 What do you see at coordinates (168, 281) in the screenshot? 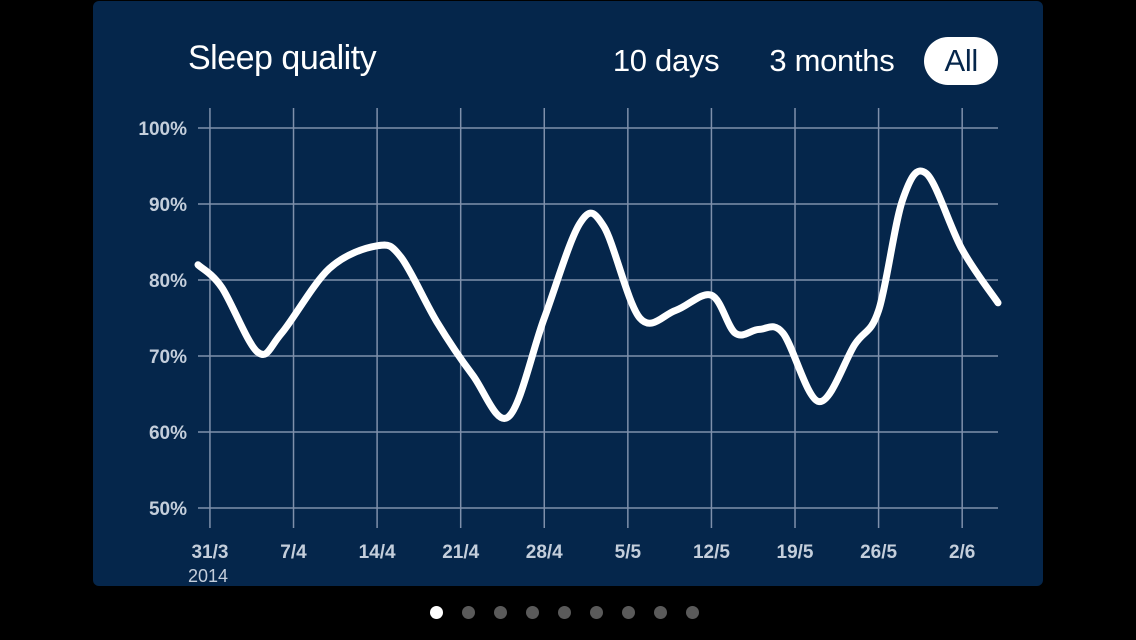
I see `y-tick-label: 80%` at bounding box center [168, 281].